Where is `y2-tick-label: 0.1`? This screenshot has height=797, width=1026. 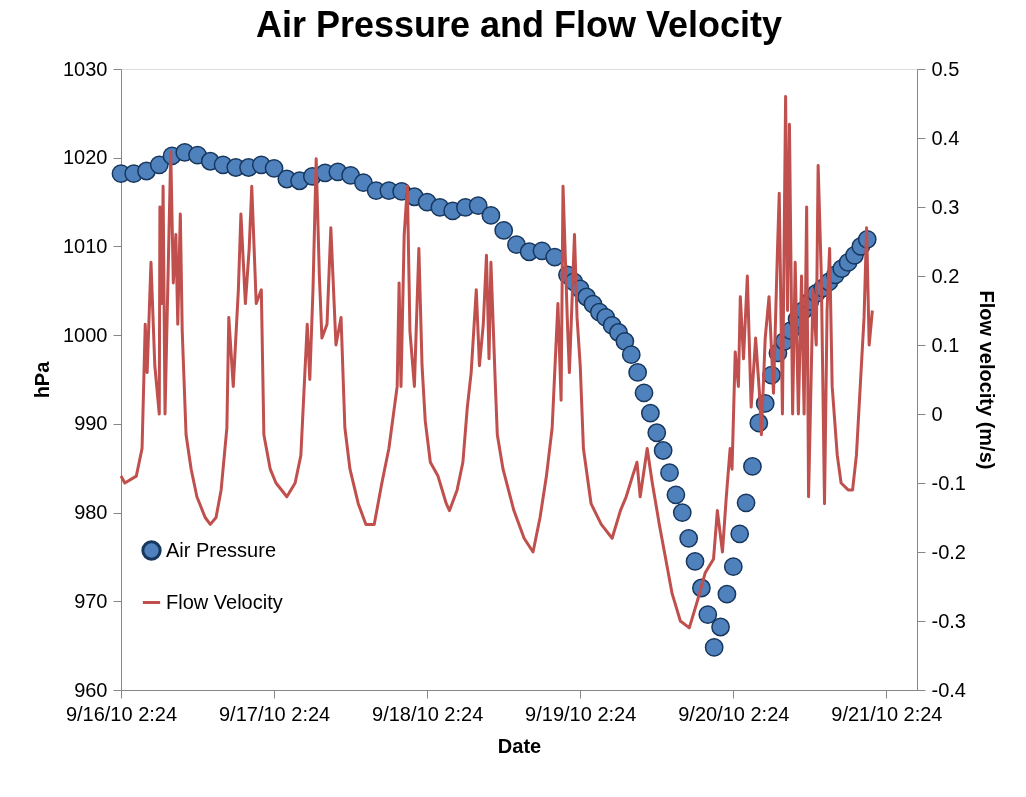
y2-tick-label: 0.1 is located at coordinates (945, 344).